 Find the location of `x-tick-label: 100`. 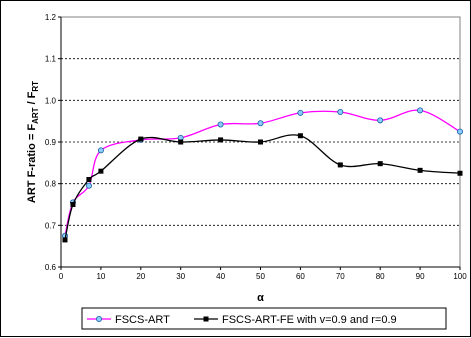

x-tick-label: 100 is located at coordinates (460, 276).